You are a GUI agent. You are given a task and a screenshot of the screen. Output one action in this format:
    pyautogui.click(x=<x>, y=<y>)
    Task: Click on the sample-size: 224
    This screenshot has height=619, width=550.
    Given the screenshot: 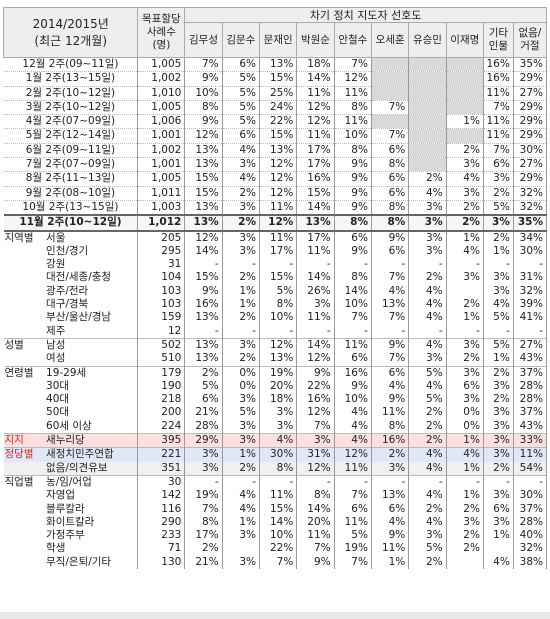 What is the action you would take?
    pyautogui.click(x=161, y=426)
    